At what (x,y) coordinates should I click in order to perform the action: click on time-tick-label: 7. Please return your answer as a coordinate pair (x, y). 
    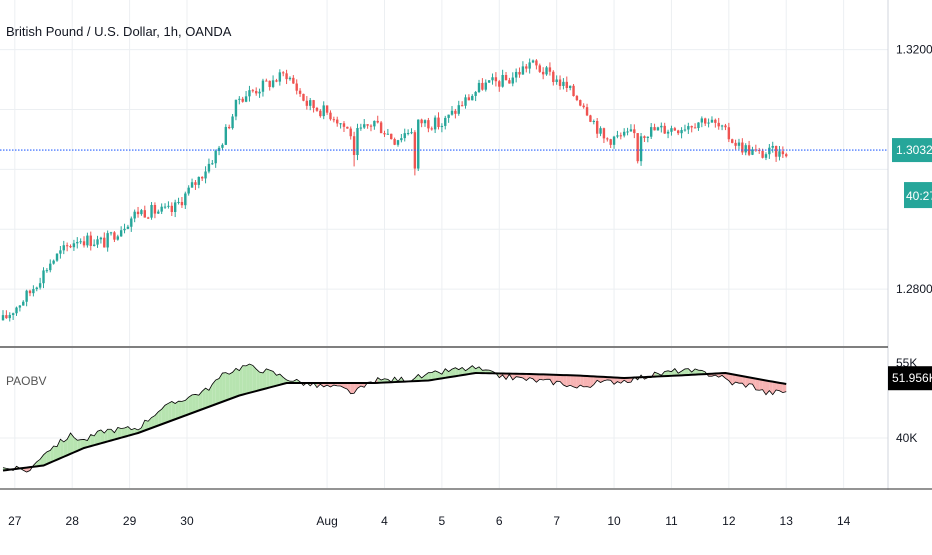
    Looking at the image, I should click on (556, 521).